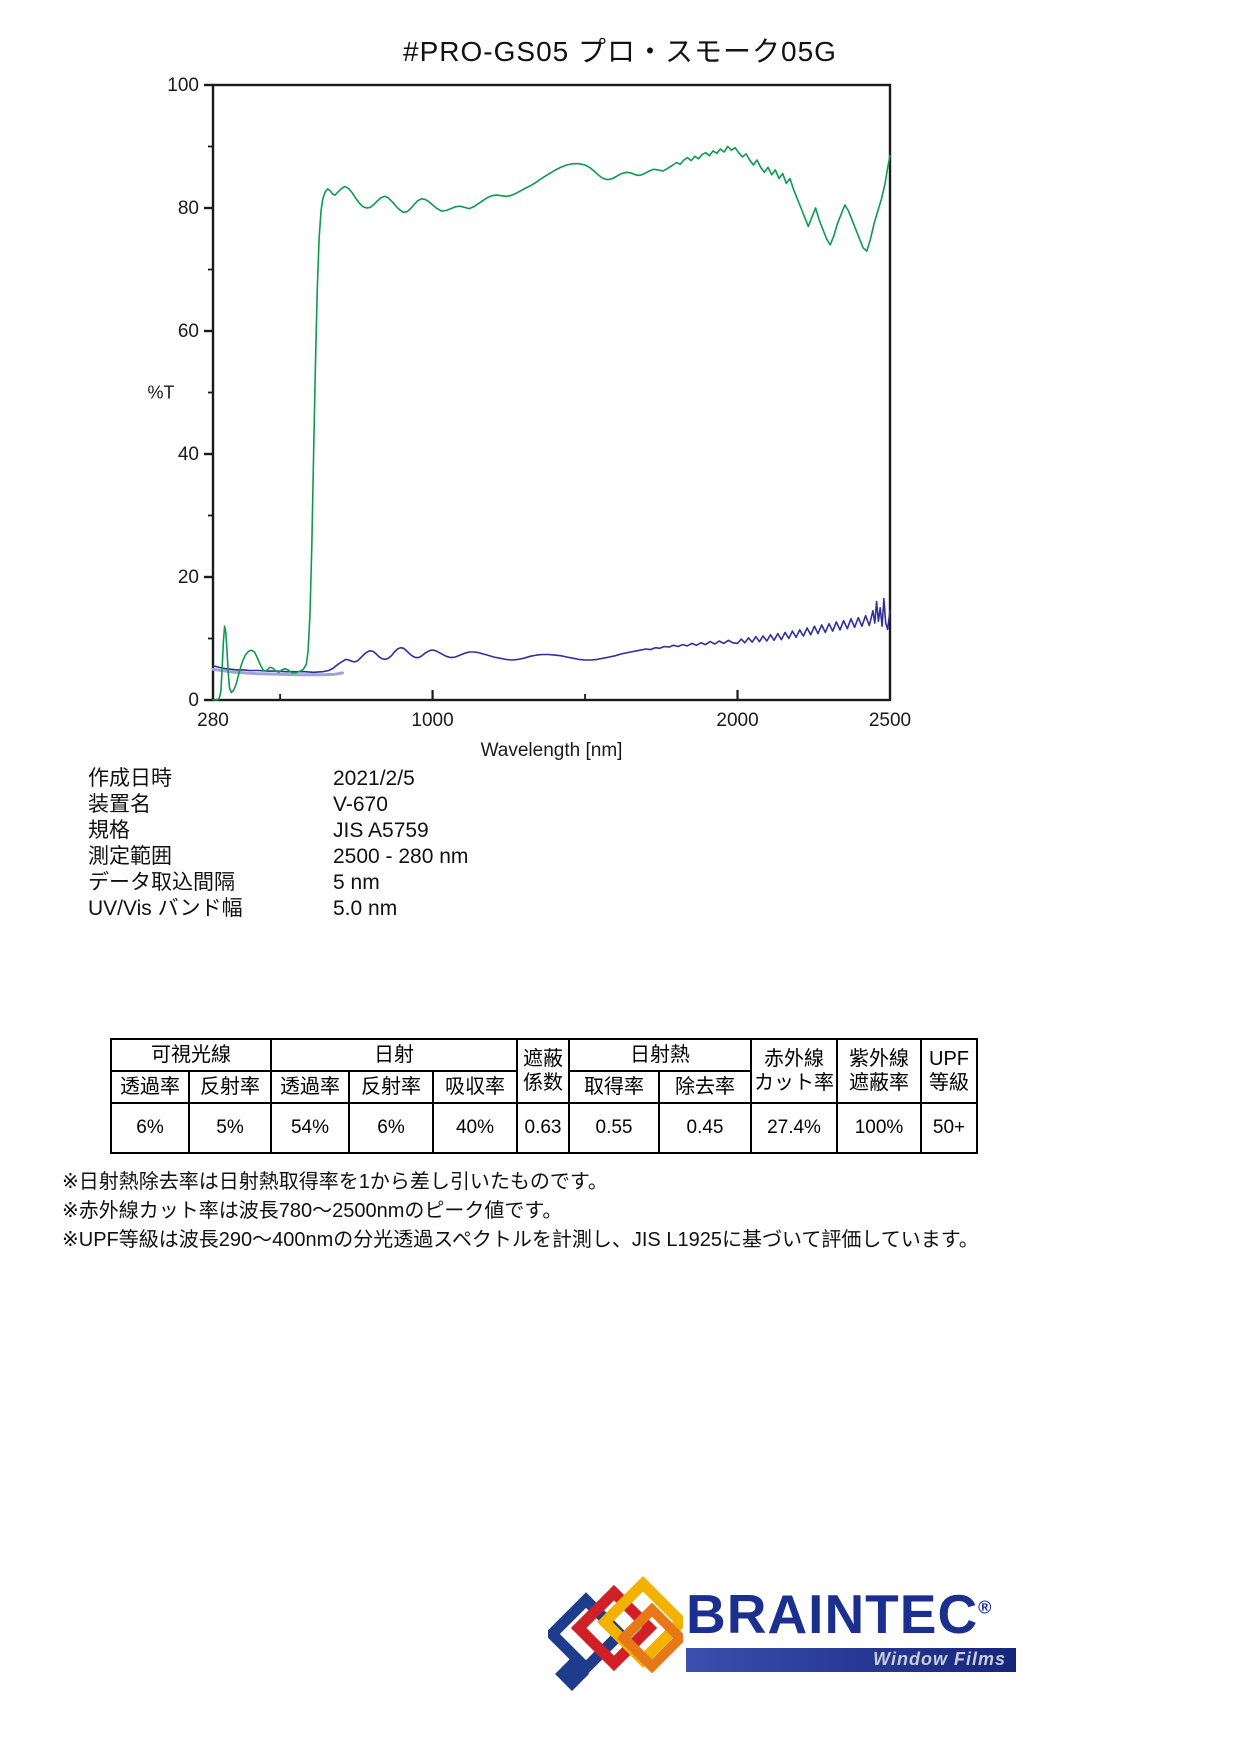  What do you see at coordinates (939, 1659) in the screenshot?
I see `brand-tagline: Window Films` at bounding box center [939, 1659].